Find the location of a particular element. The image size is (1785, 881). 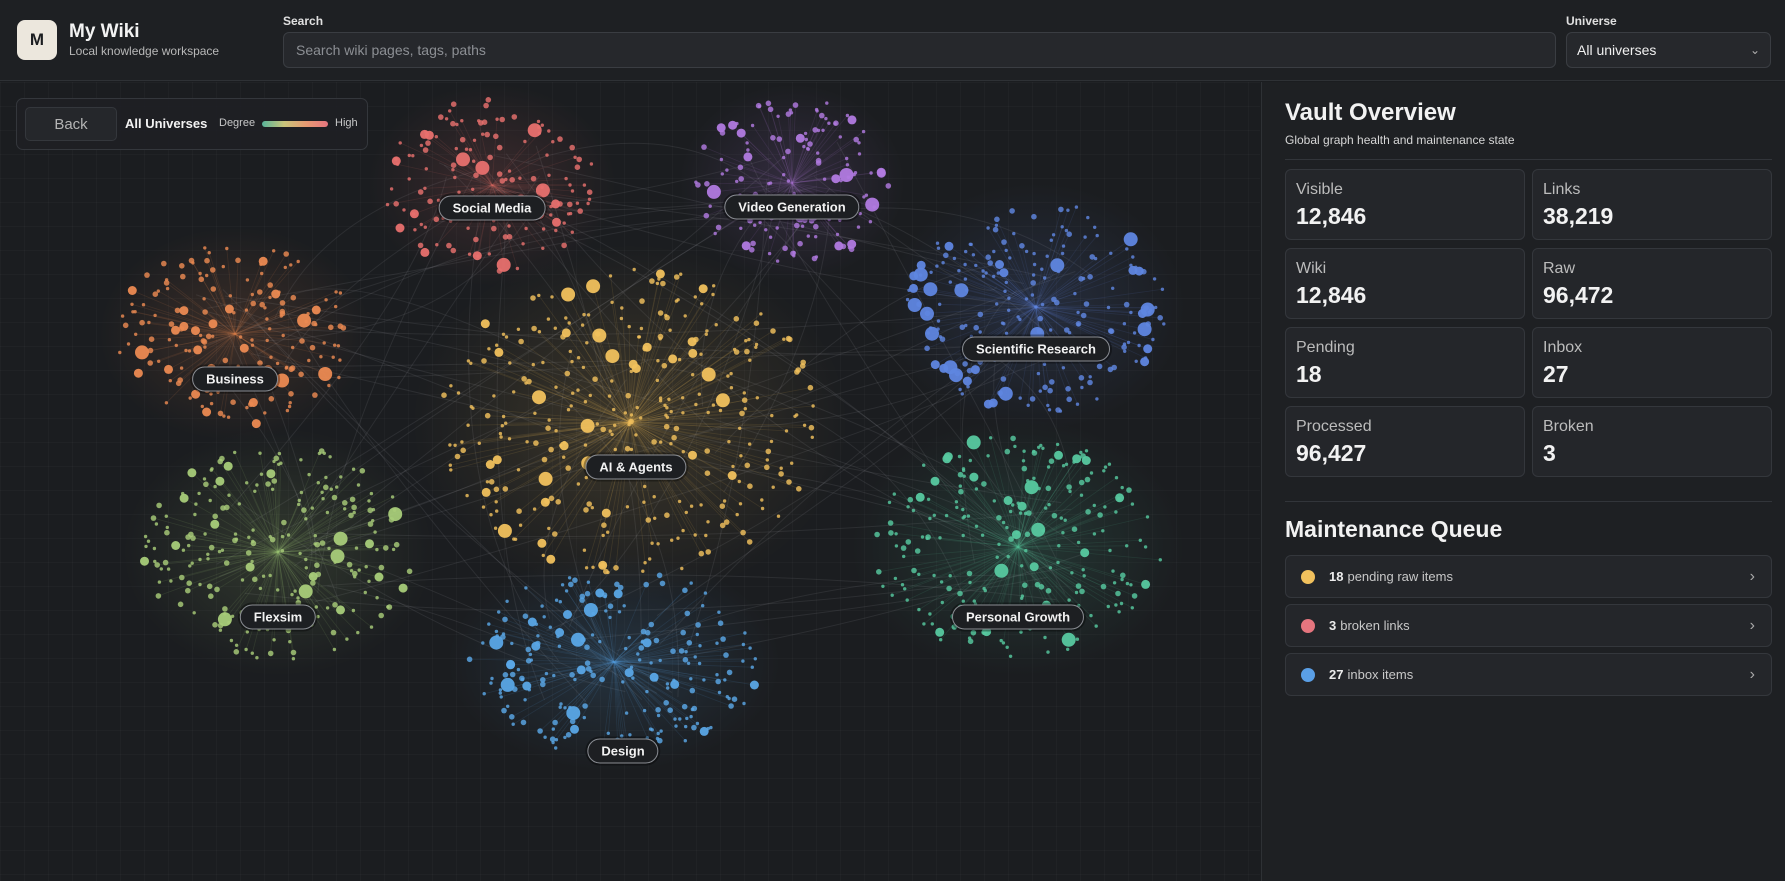

cluster-label-business: Business is located at coordinates (235, 379).